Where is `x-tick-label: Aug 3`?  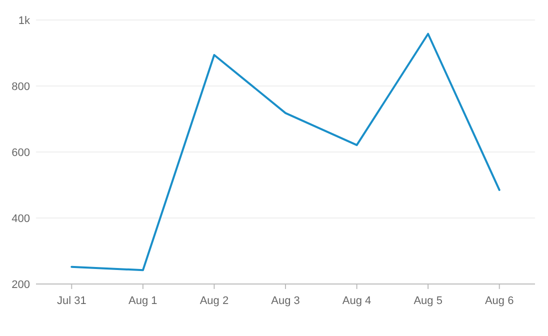
x-tick-label: Aug 3 is located at coordinates (285, 301).